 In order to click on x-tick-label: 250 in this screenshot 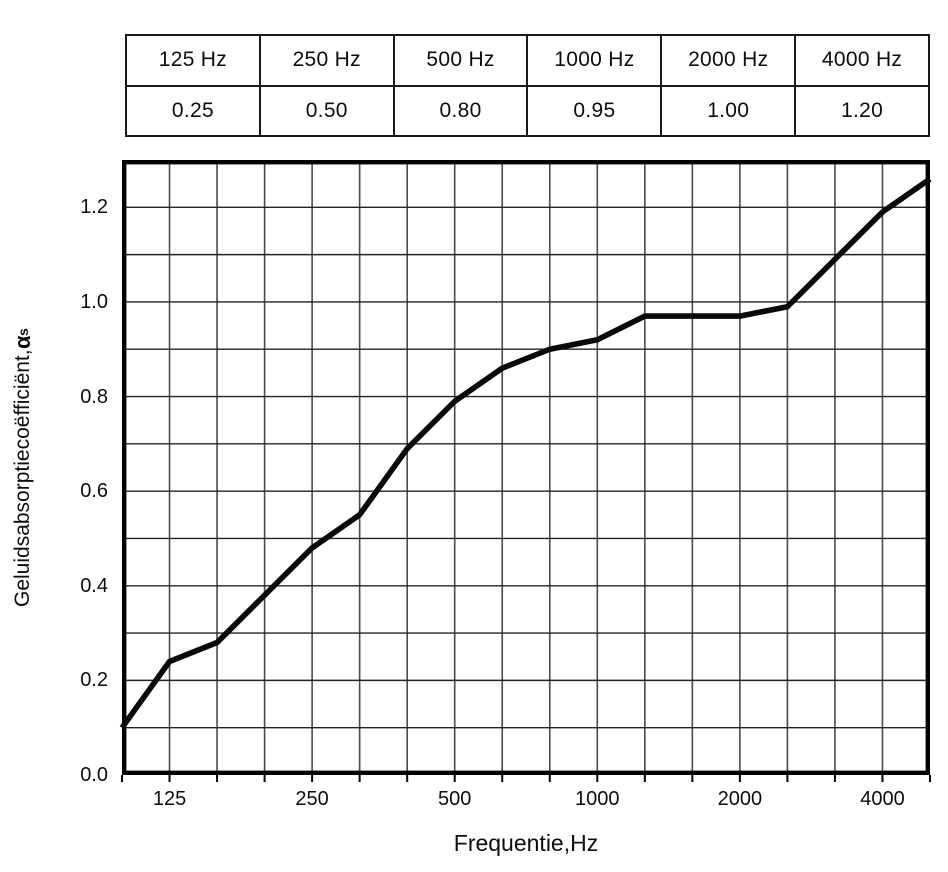, I will do `click(312, 799)`.